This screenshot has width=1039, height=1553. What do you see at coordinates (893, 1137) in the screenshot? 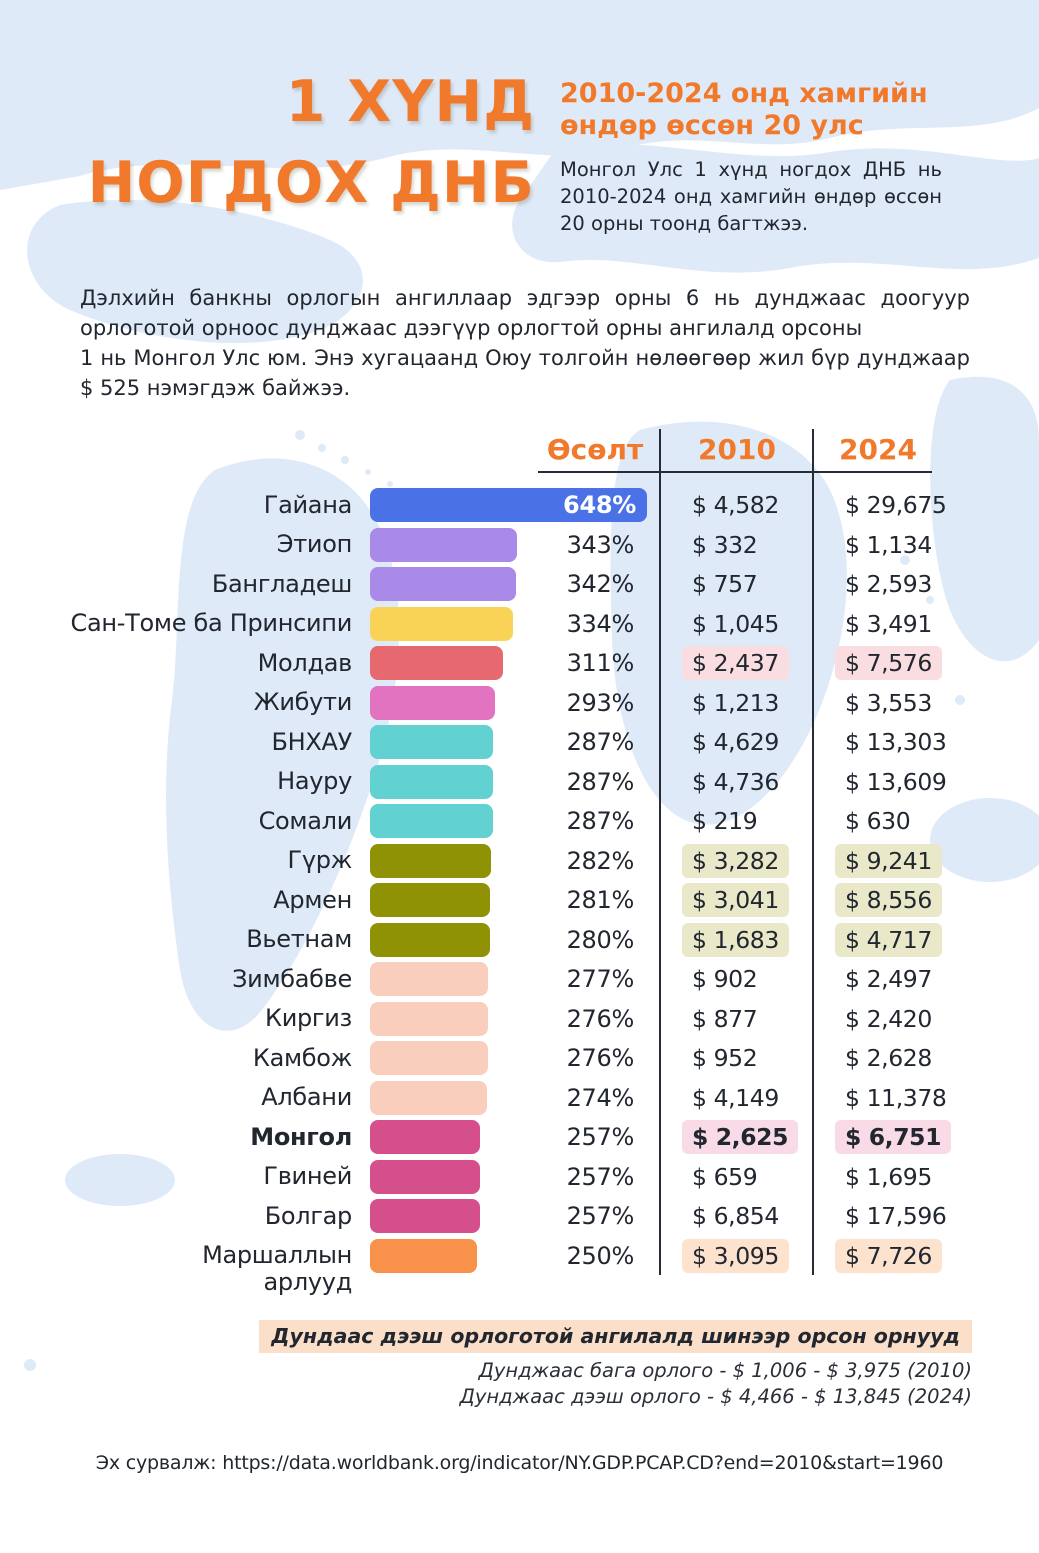
I see `value-2024: $ 6,751` at bounding box center [893, 1137].